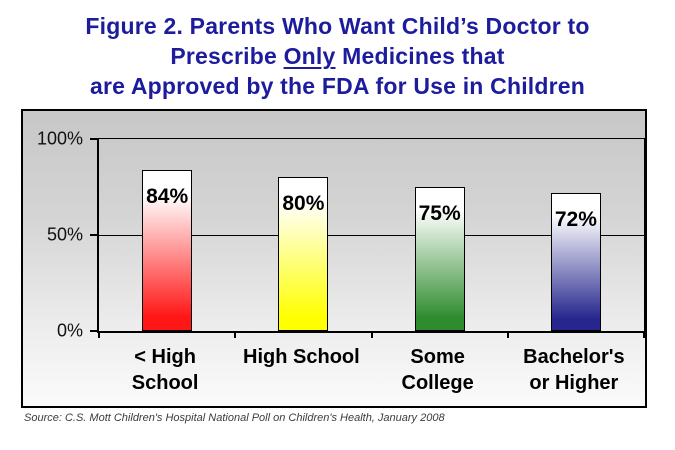  Describe the element at coordinates (59, 138) in the screenshot. I see `y-tick-label-100: 100%` at that location.